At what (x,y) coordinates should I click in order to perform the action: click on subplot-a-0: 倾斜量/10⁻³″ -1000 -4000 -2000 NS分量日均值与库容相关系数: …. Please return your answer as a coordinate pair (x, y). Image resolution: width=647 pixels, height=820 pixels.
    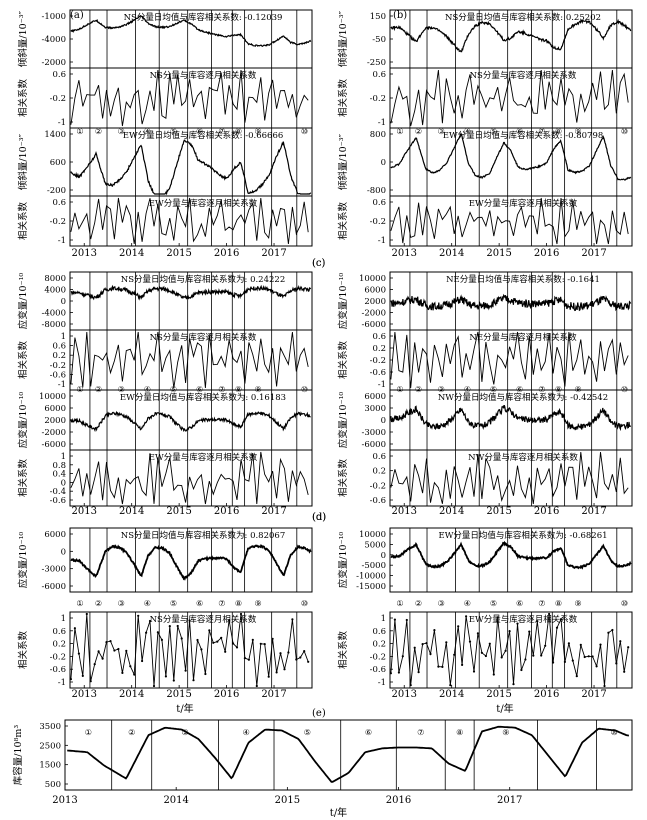
    Looking at the image, I should click on (165, 39).